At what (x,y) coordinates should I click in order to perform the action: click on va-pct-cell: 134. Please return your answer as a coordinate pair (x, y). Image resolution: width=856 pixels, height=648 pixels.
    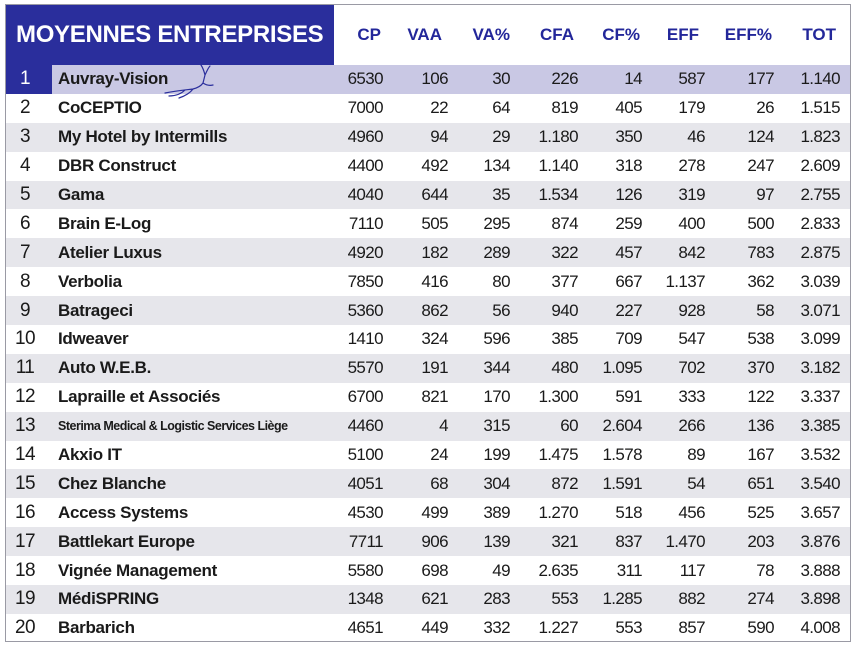
    Looking at the image, I should click on (496, 166).